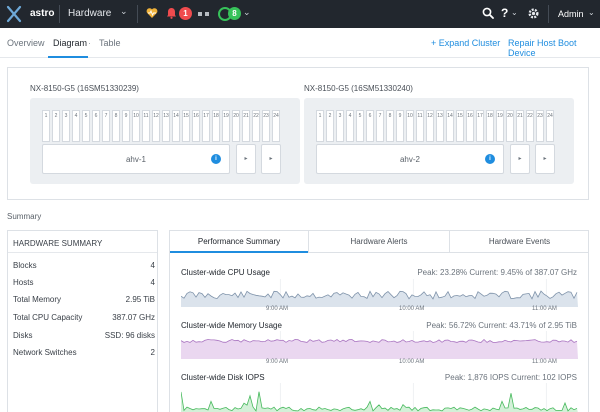  Describe the element at coordinates (277, 362) in the screenshot. I see `x-tick-label: 9:00 AM` at that location.